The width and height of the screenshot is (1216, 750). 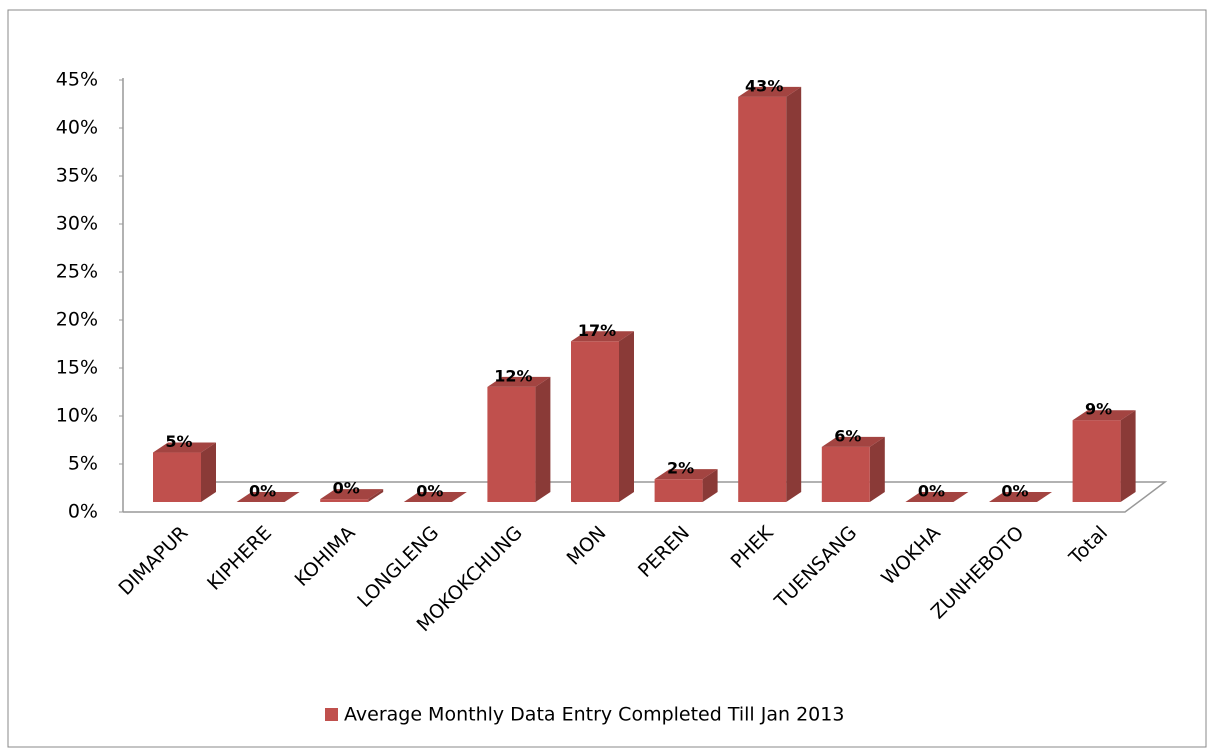 What do you see at coordinates (77, 128) in the screenshot?
I see `y-tick-label: 40%` at bounding box center [77, 128].